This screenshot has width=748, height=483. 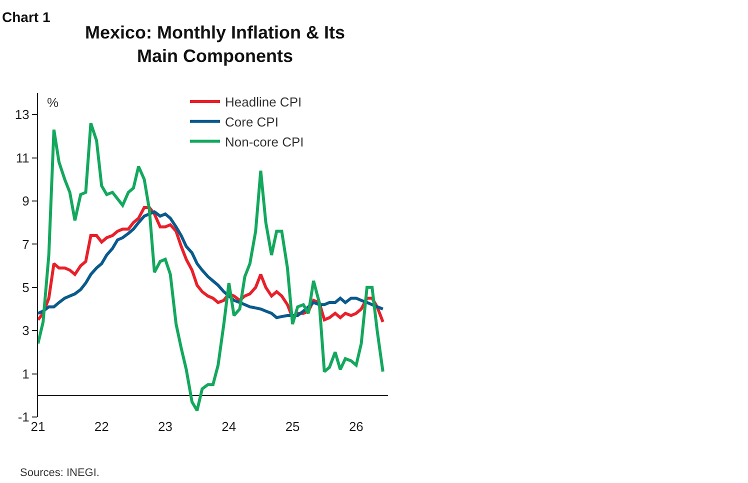 What do you see at coordinates (263, 102) in the screenshot?
I see `legend-label: Headline CPI` at bounding box center [263, 102].